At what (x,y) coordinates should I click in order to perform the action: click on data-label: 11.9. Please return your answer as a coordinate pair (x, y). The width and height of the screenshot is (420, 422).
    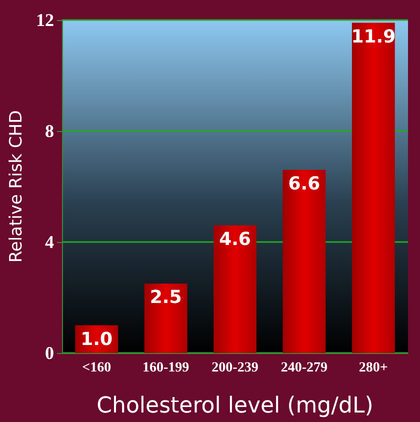
    Looking at the image, I should click on (373, 37).